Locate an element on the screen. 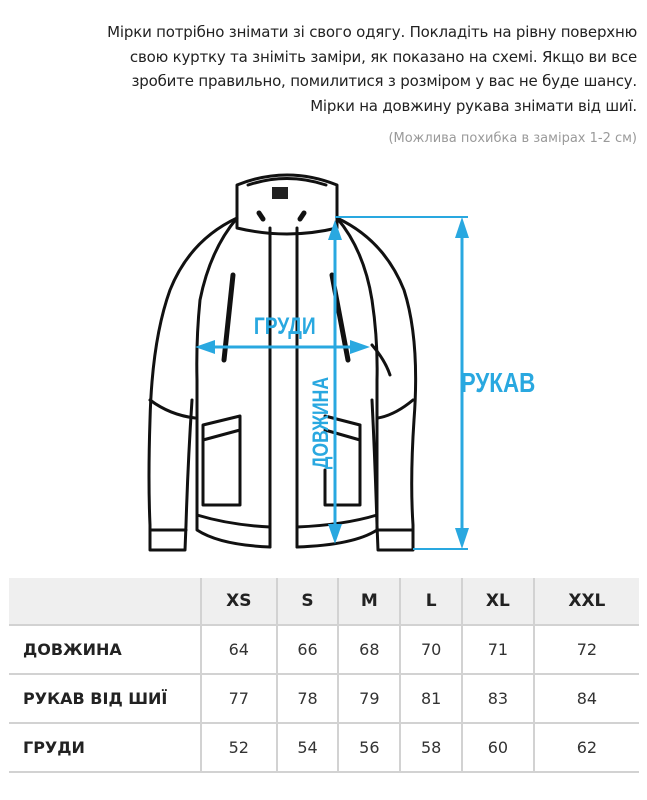 This screenshot has height=800, width=647. table-cell: 68 is located at coordinates (369, 650).